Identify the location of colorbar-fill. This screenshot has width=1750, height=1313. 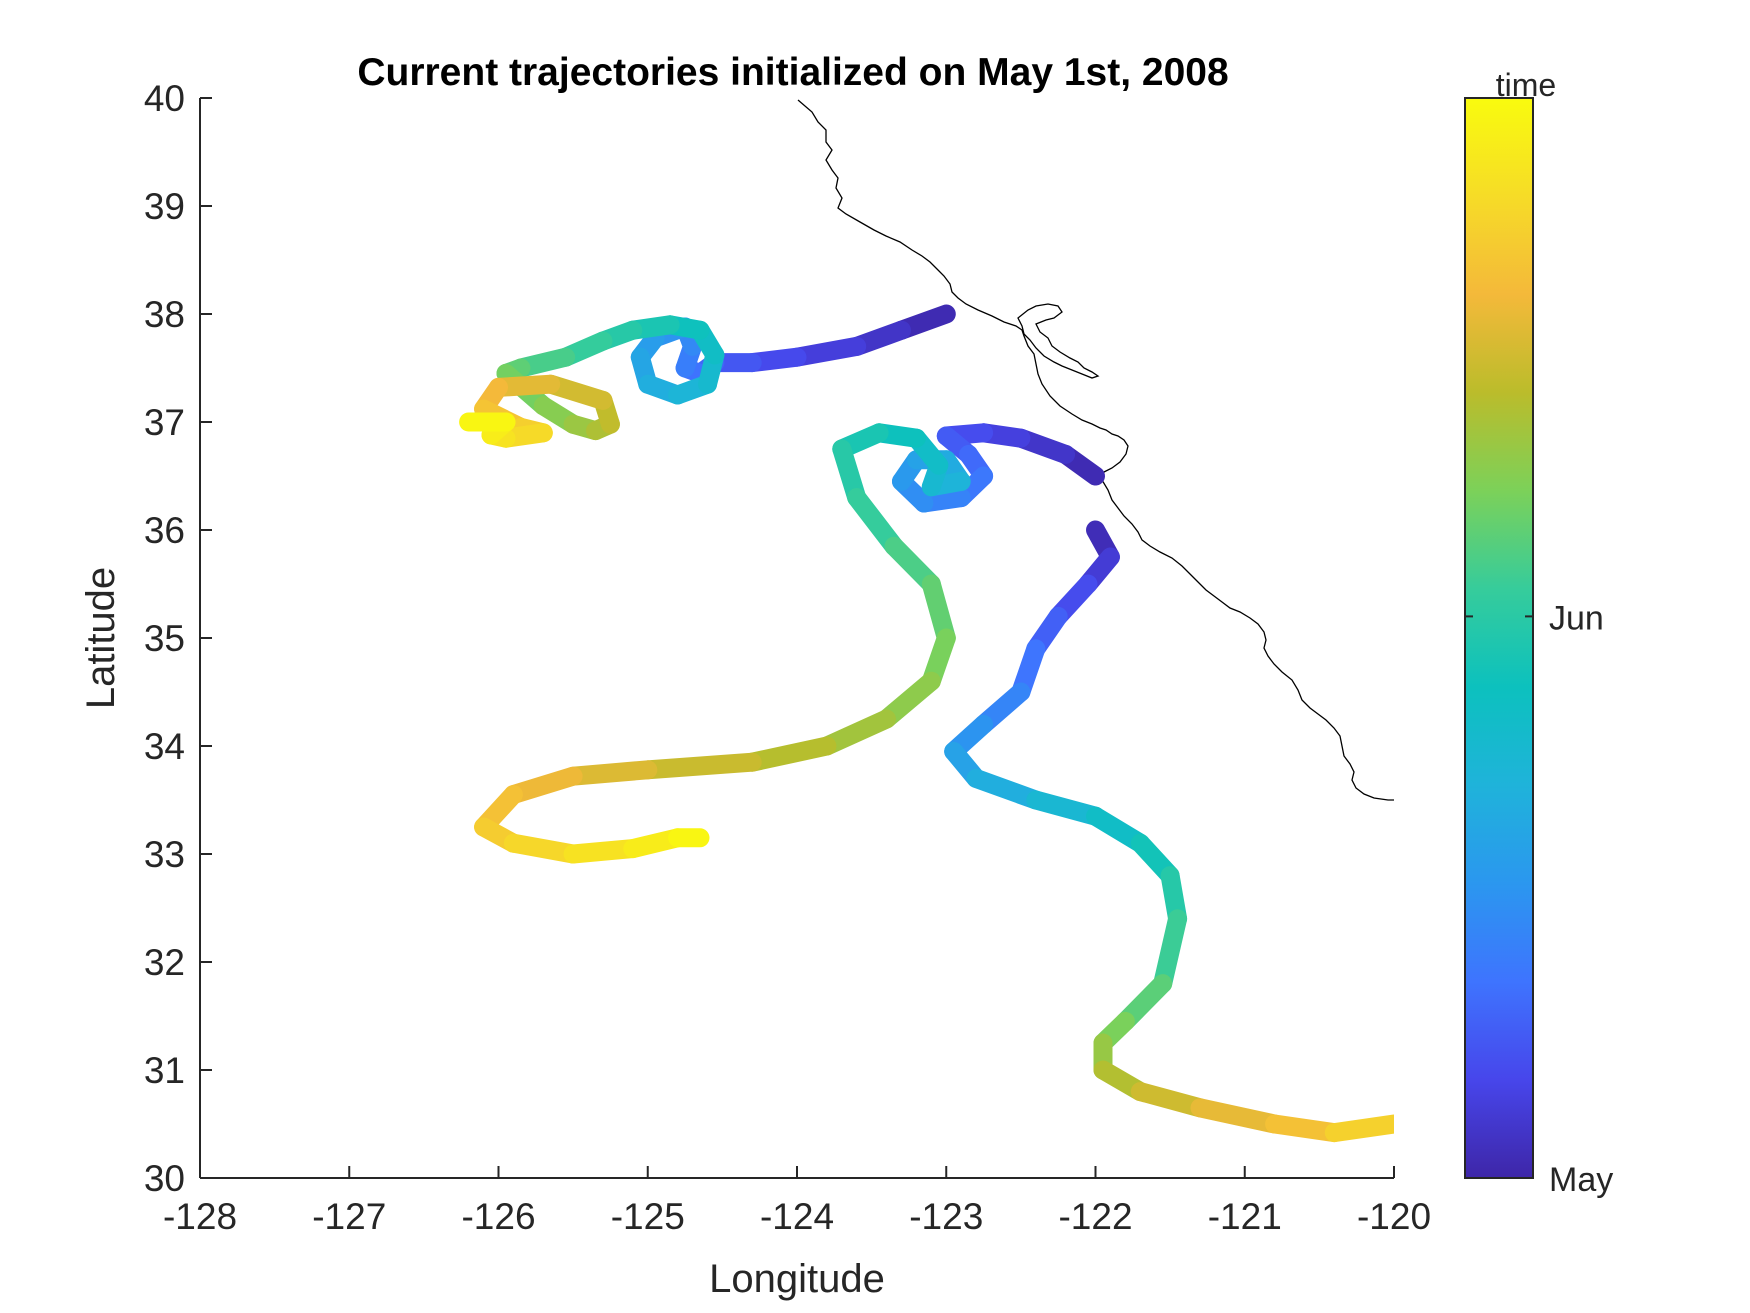
(1499, 638).